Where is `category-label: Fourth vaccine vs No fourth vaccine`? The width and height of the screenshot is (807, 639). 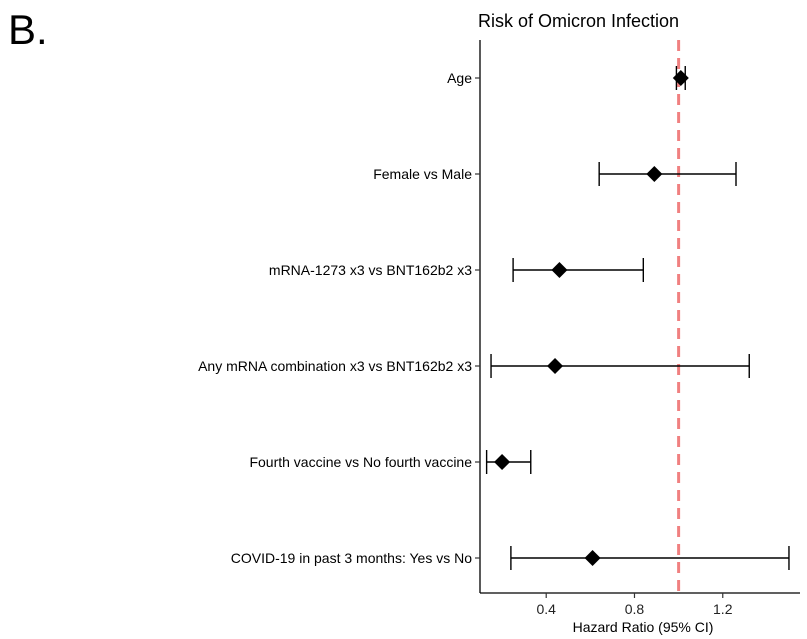
category-label: Fourth vaccine vs No fourth vaccine is located at coordinates (360, 462).